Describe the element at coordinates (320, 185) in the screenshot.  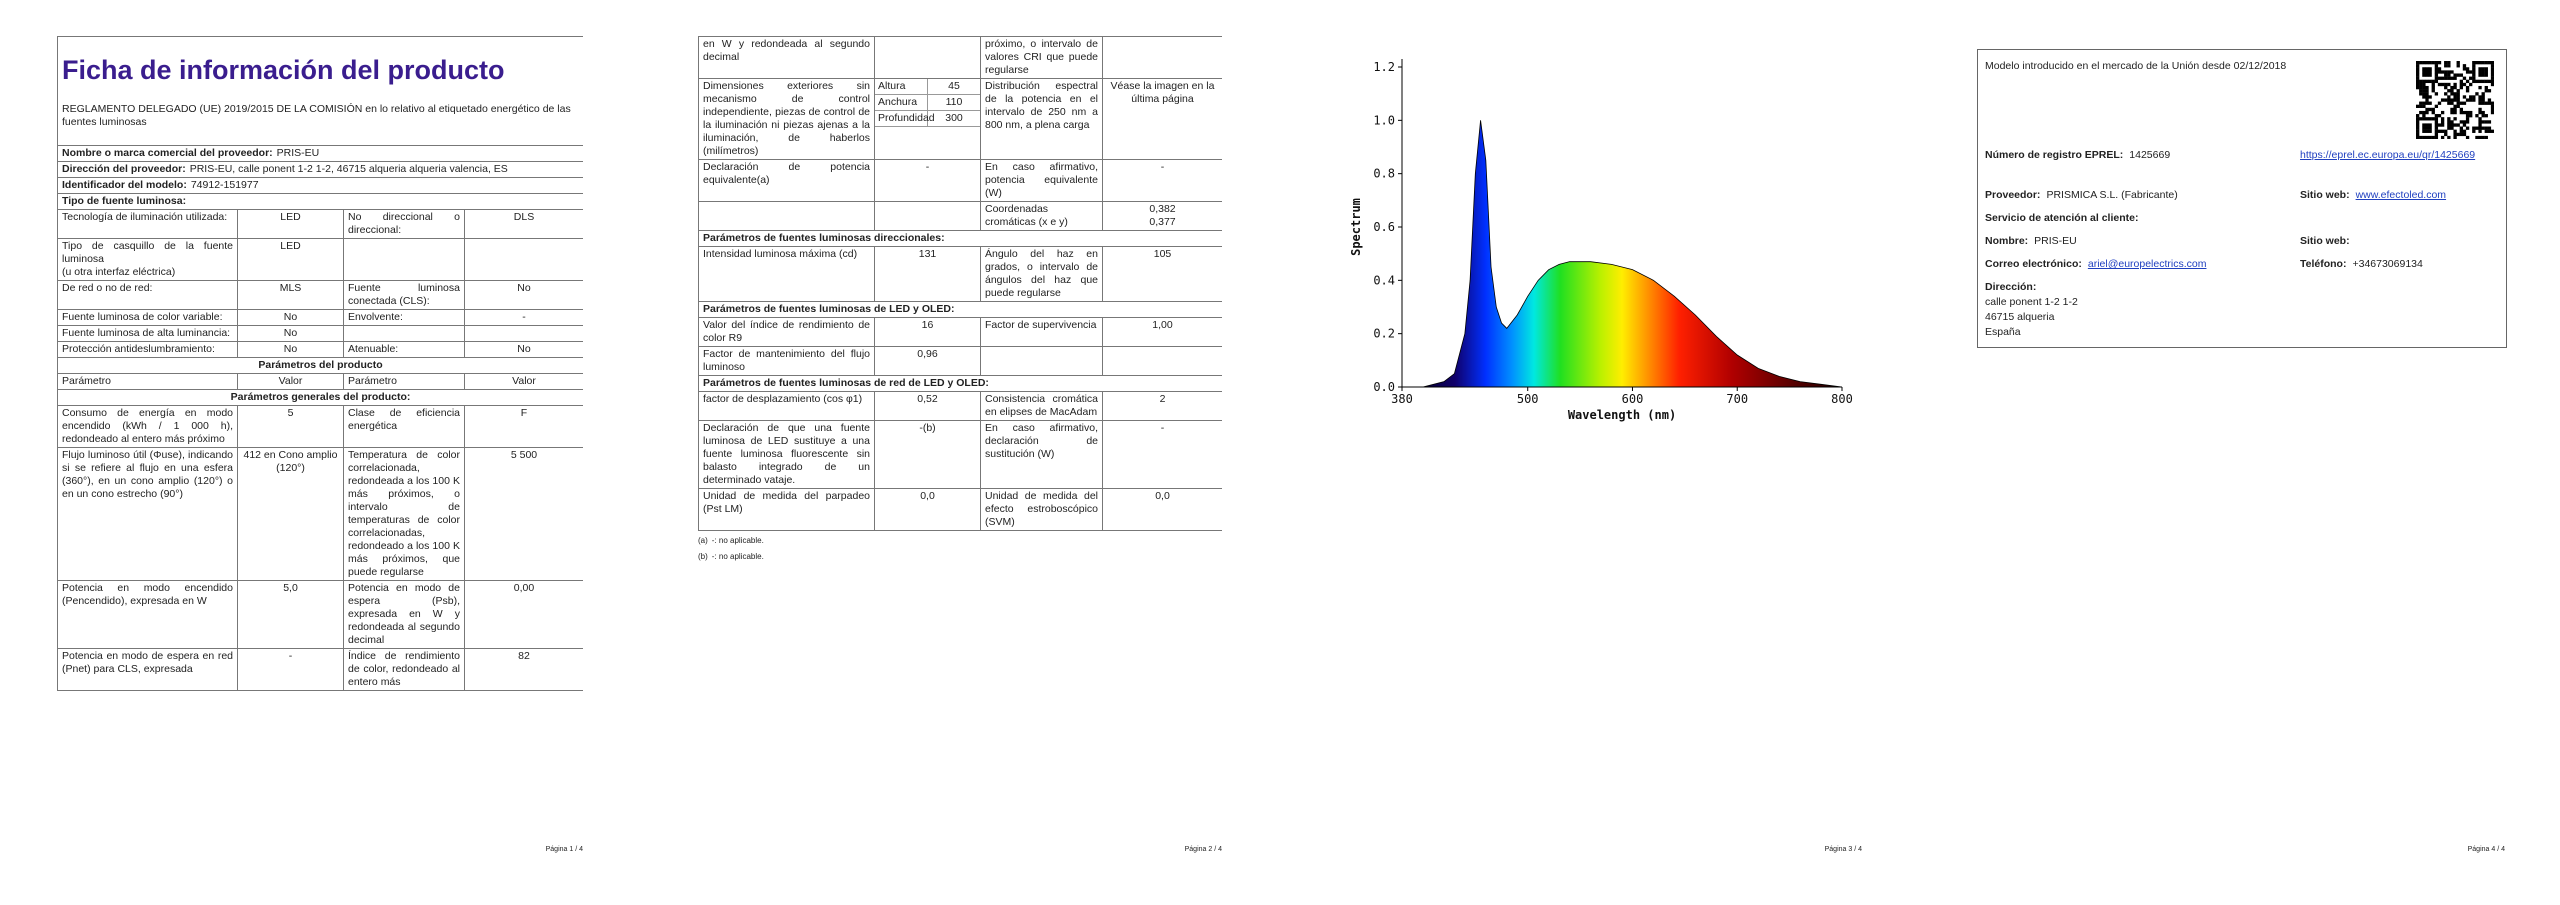
I see `info-cell: Identificador del modelo: 74912-151977` at that location.